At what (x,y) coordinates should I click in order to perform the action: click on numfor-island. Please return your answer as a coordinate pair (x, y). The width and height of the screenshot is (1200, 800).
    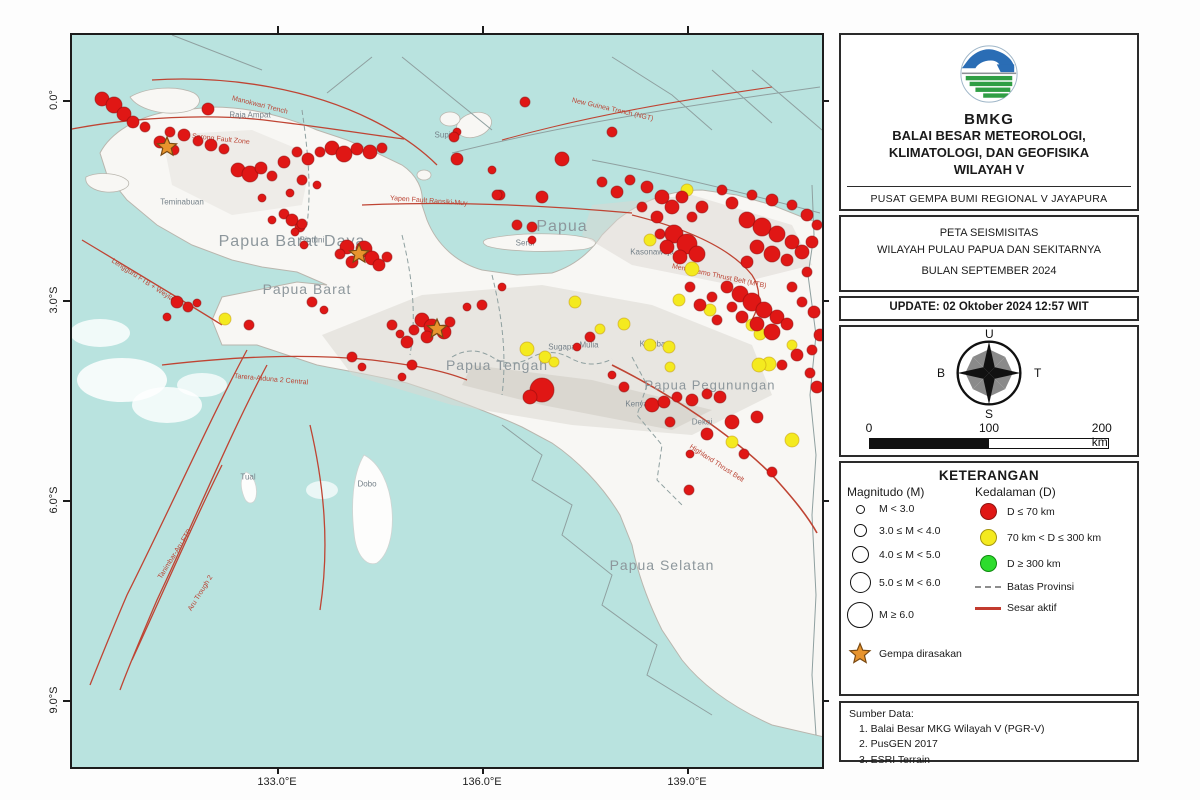
    Looking at the image, I should click on (424, 175).